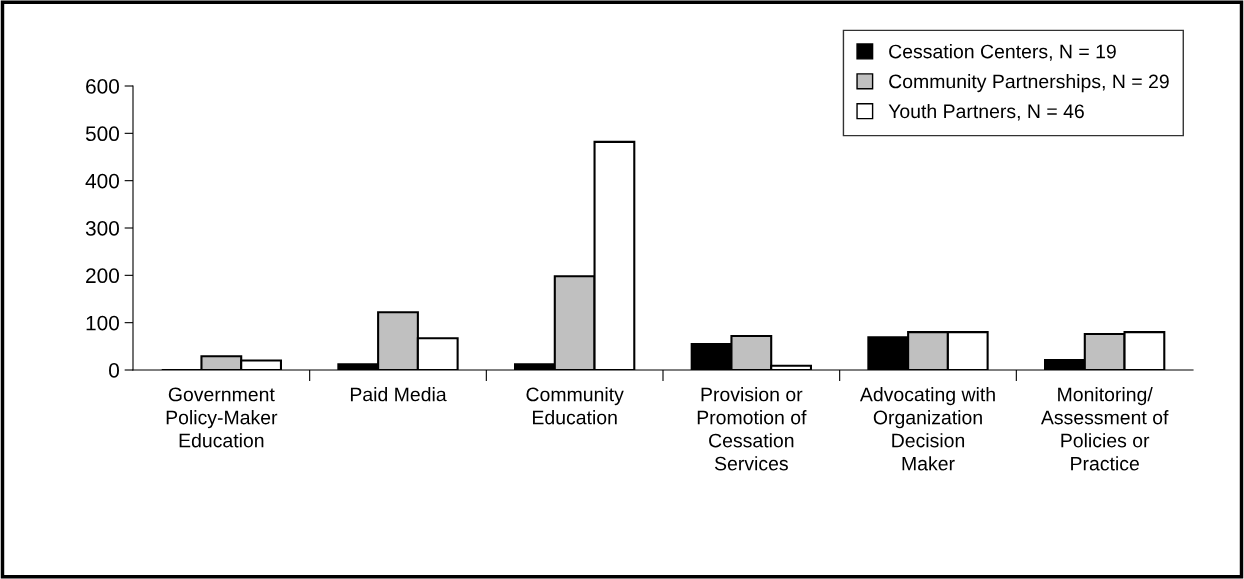  Describe the element at coordinates (222, 417) in the screenshot. I see `x-tick-label: Government Policy-Maker Education` at that location.